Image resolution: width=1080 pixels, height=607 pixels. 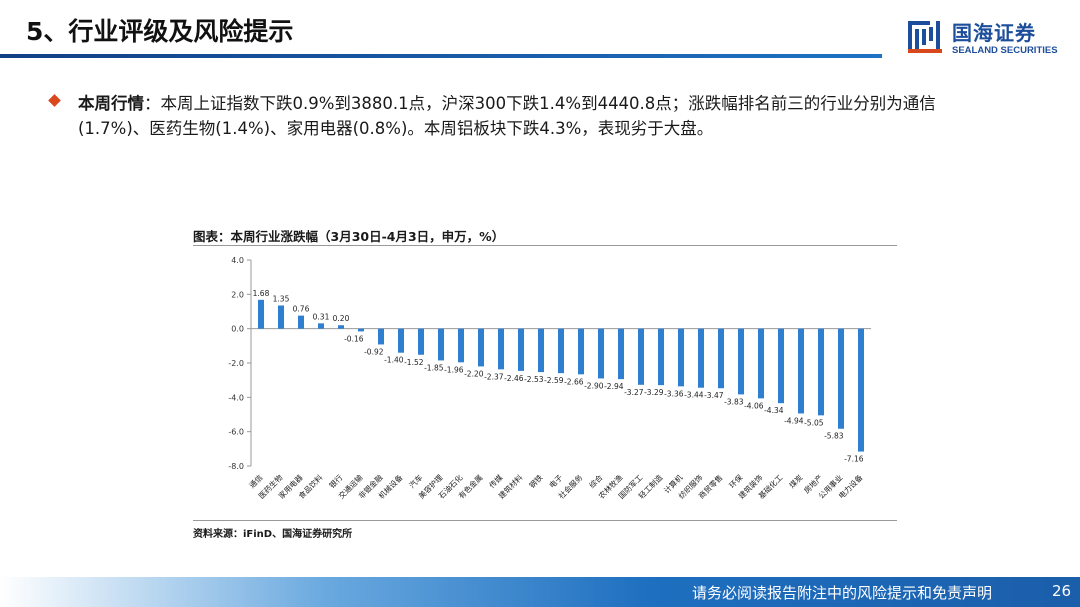 What do you see at coordinates (674, 393) in the screenshot?
I see `data-label: -3.36` at bounding box center [674, 393].